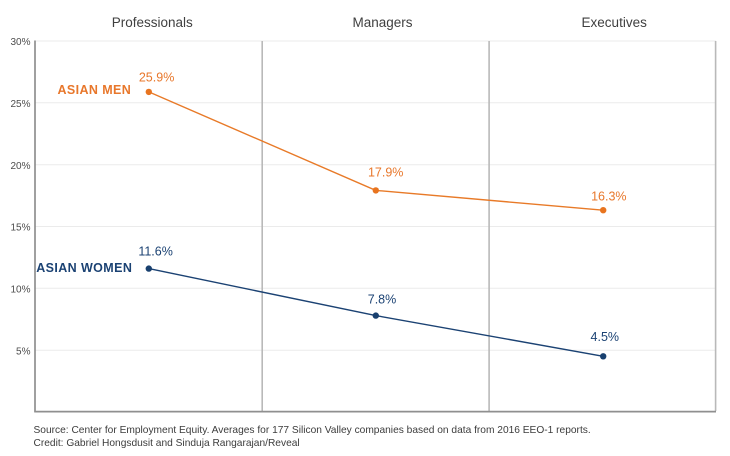  Describe the element at coordinates (385, 172) in the screenshot. I see `svg-text: 17.9%` at that location.